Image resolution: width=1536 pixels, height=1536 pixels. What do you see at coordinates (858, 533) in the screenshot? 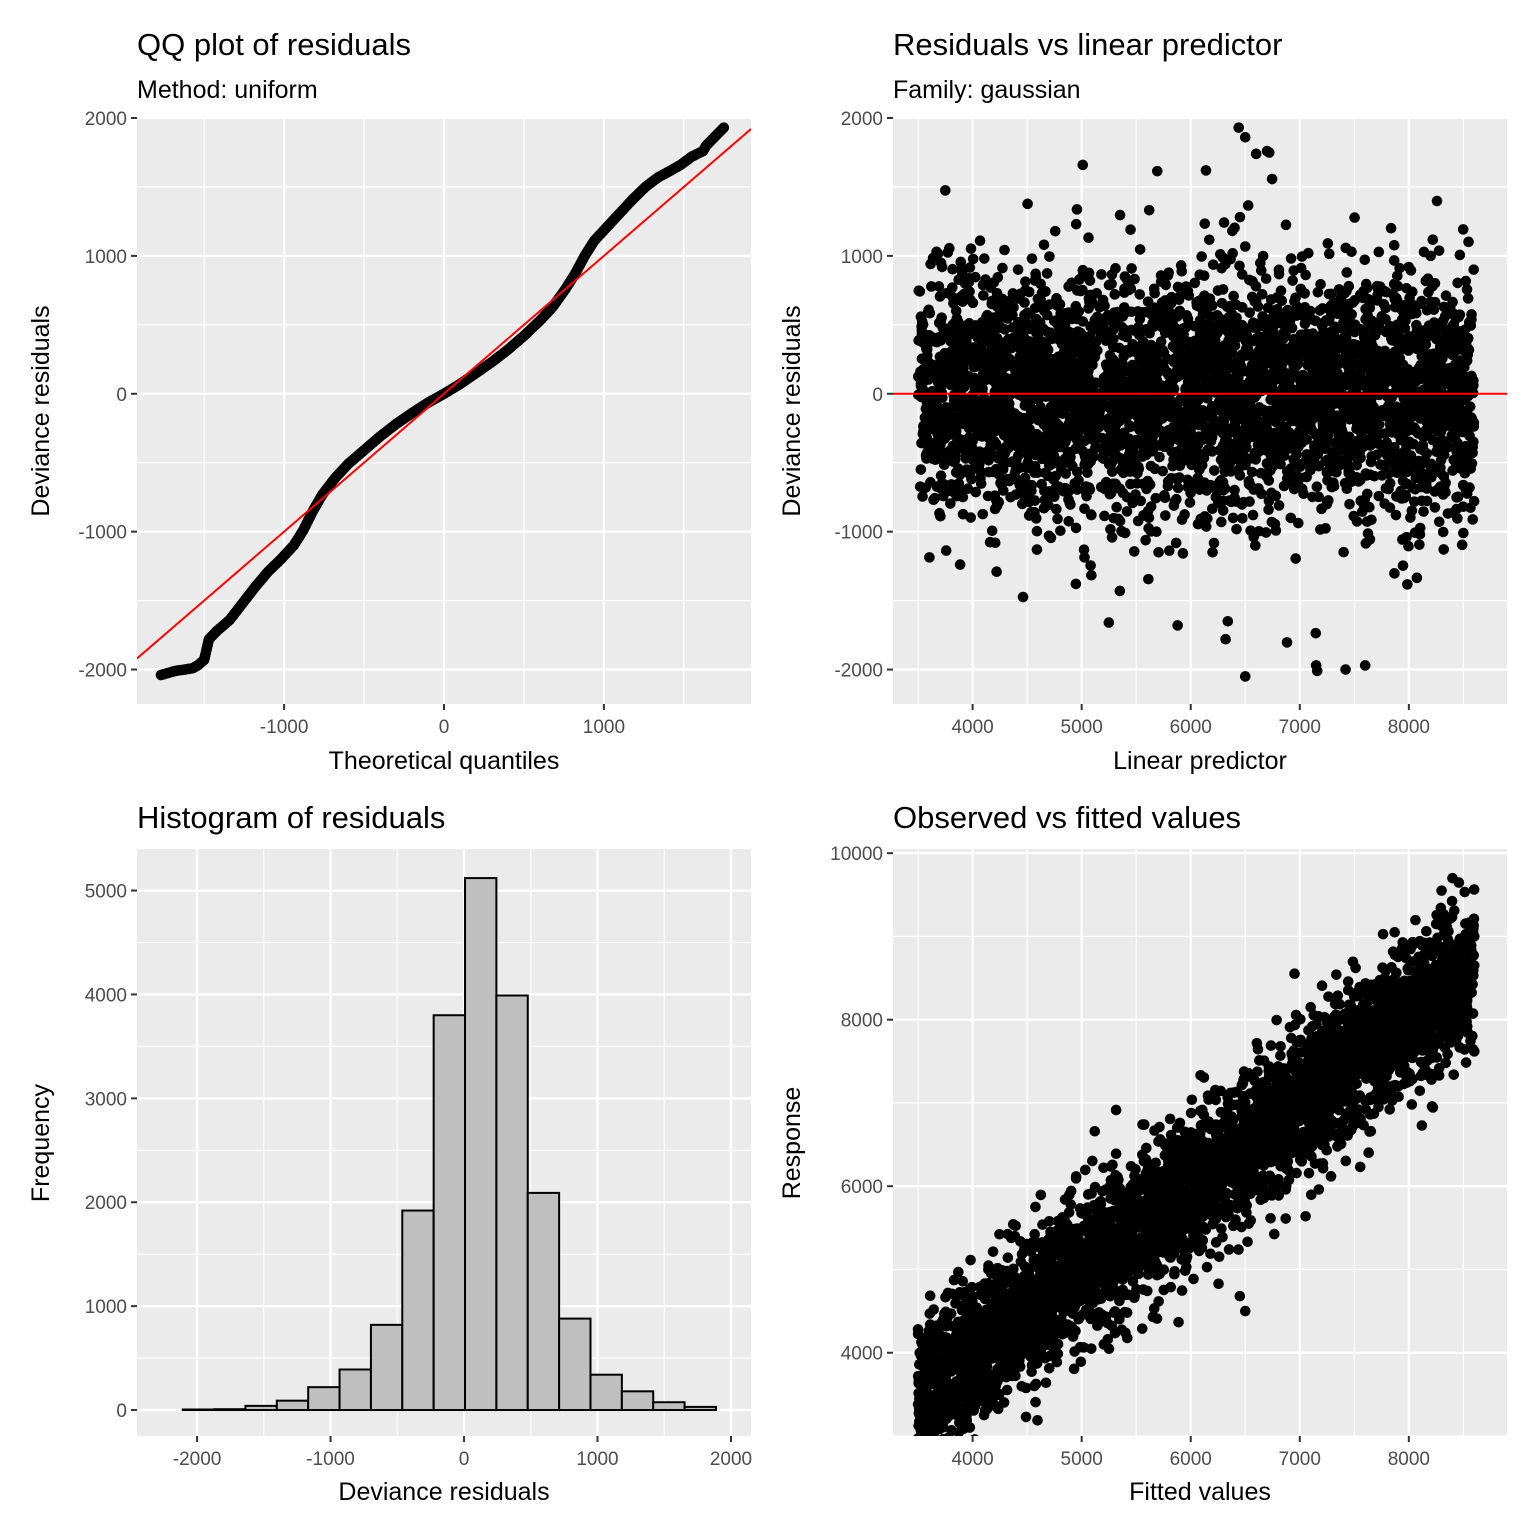
I see `residuals-vs-predictor-y-tick-label: -1000` at bounding box center [858, 533].